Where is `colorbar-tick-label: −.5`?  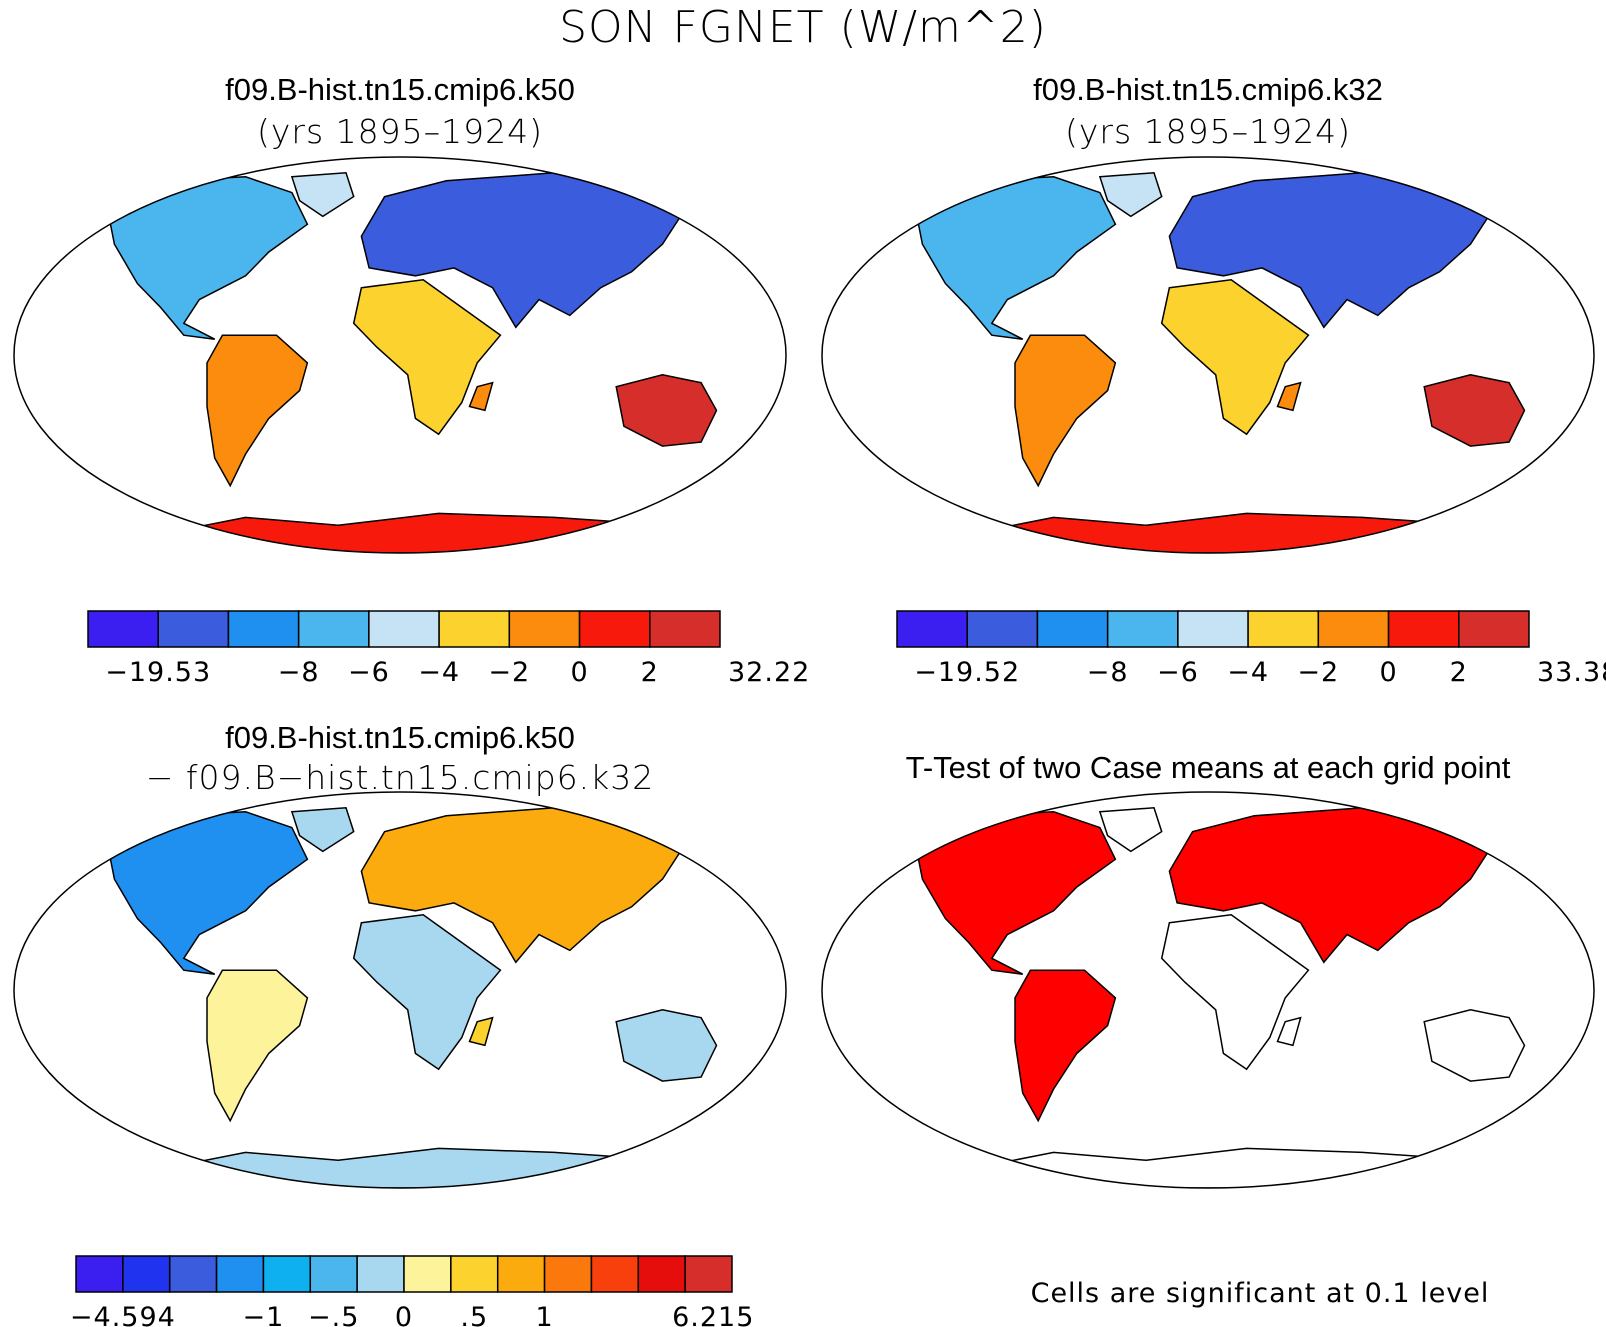 colorbar-tick-label: −.5 is located at coordinates (333, 1314).